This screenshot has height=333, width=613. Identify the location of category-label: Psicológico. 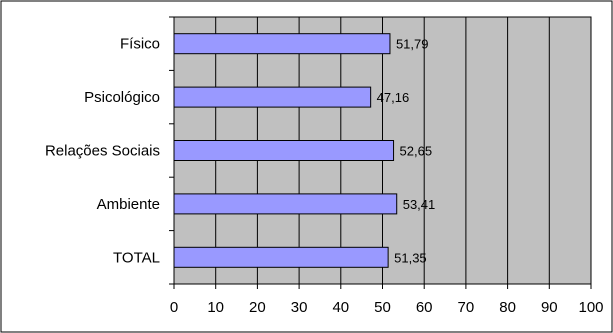
(122, 97).